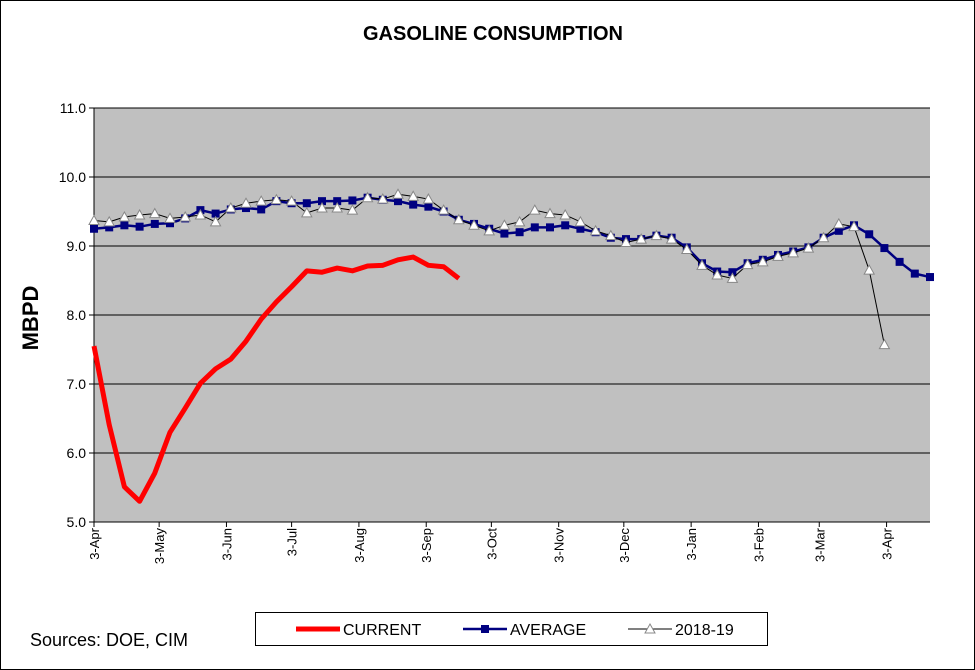 The height and width of the screenshot is (670, 975). I want to click on x-tick-label: 3-Dec, so click(624, 545).